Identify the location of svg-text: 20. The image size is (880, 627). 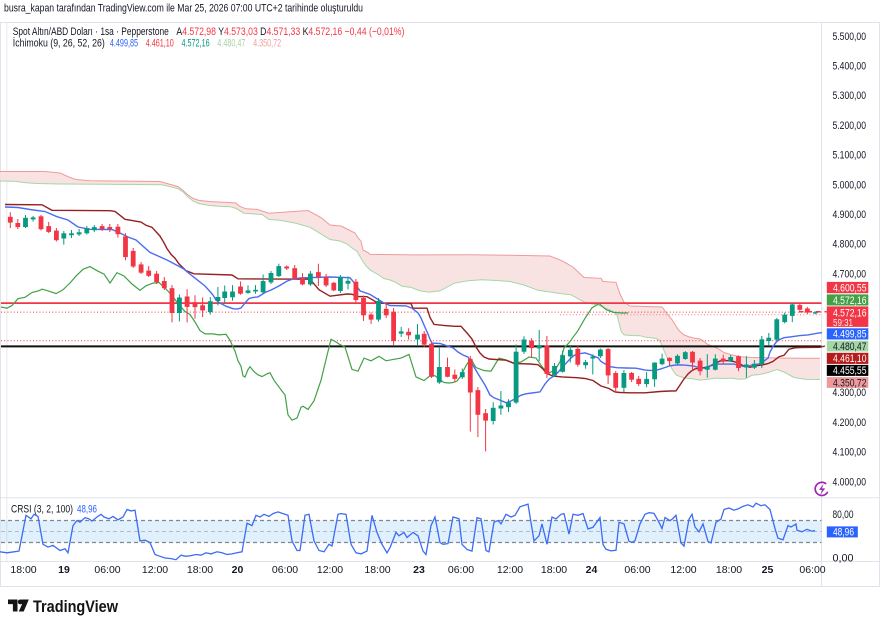
(238, 570).